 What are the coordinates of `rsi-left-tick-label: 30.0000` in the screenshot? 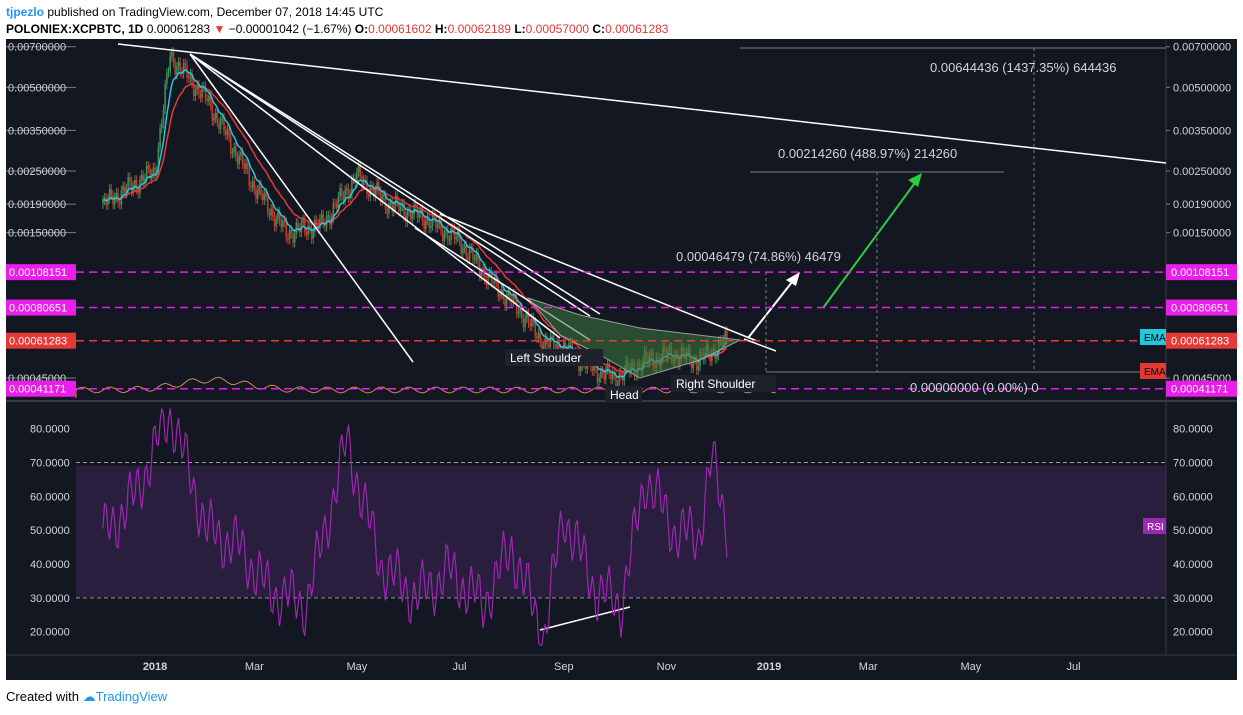 It's located at (50, 599).